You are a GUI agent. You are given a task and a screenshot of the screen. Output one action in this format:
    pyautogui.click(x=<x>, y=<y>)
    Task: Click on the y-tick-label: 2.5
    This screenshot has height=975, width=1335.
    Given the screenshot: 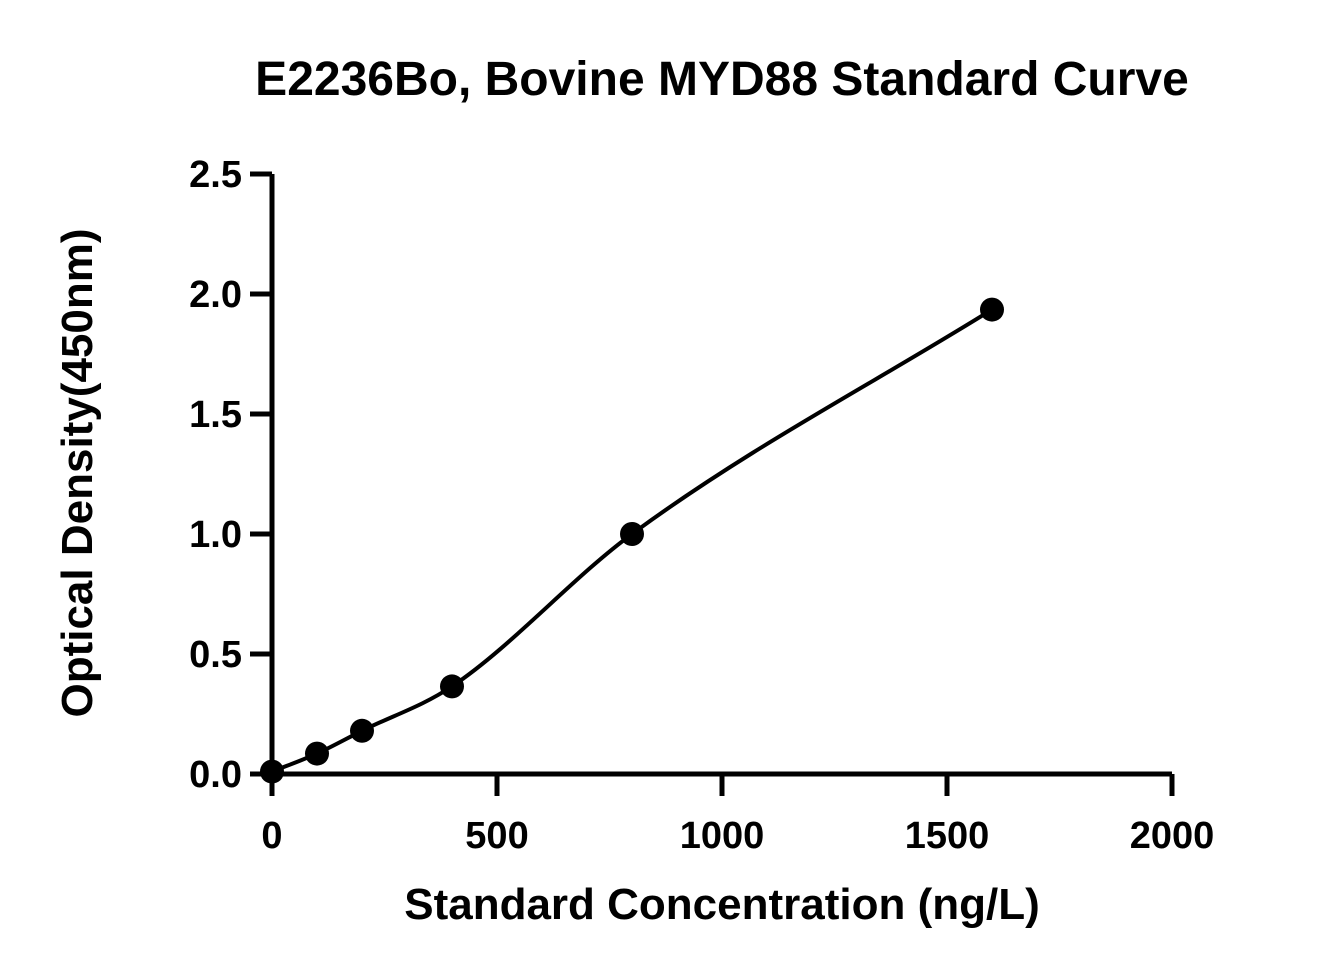 What is the action you would take?
    pyautogui.click(x=215, y=175)
    